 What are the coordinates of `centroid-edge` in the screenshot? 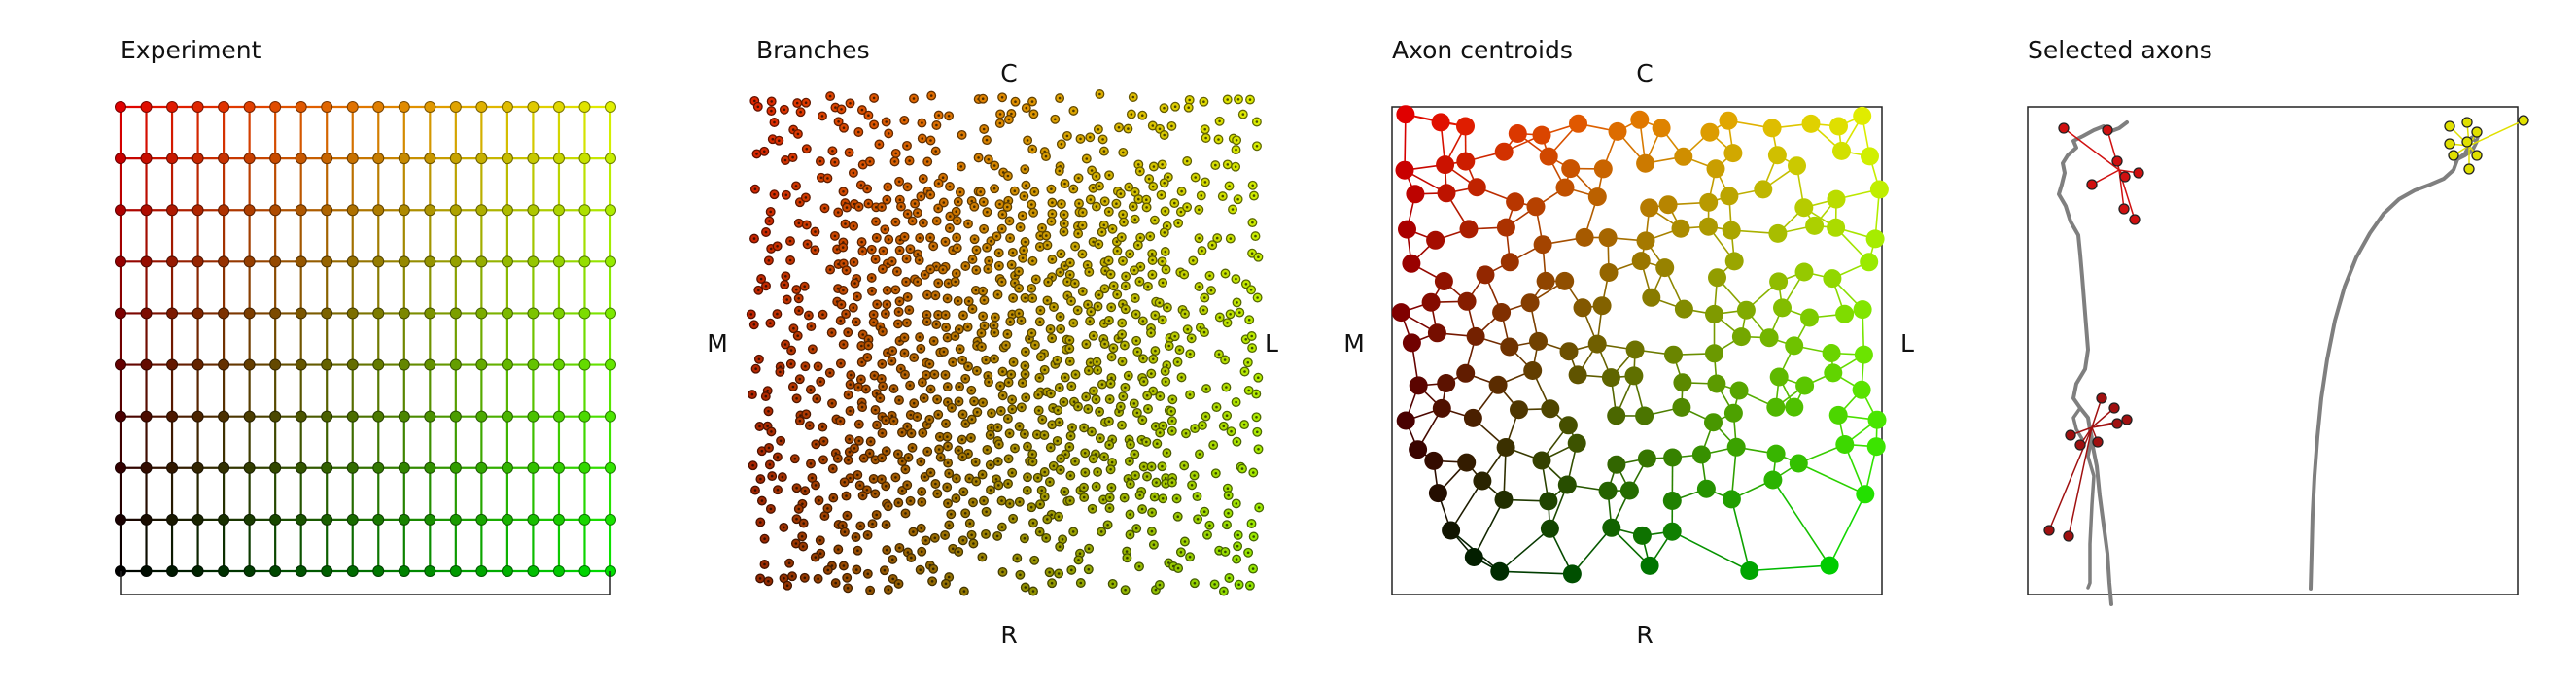 It's located at (1740, 534).